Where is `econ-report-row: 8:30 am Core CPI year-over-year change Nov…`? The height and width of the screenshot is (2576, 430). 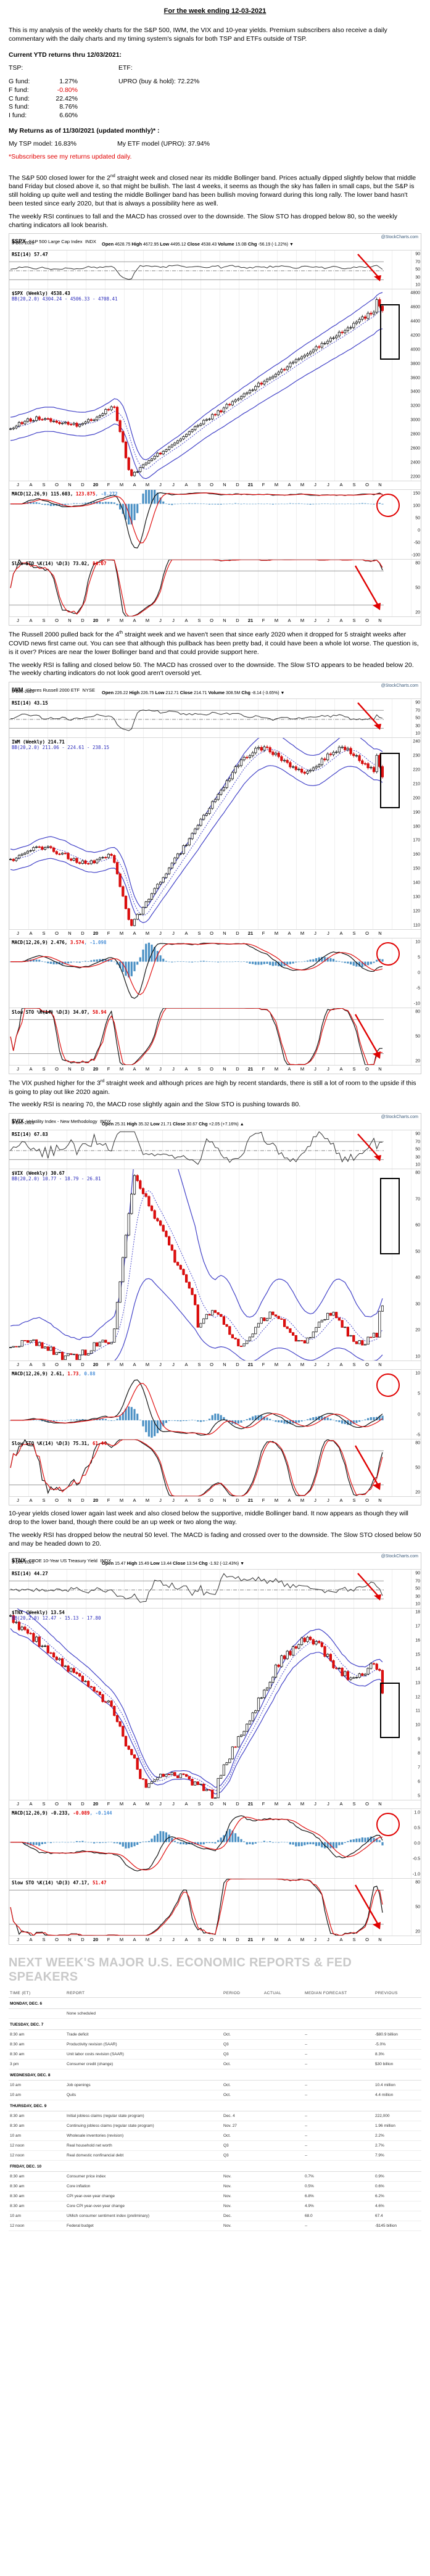
econ-report-row: 8:30 am Core CPI year-over-year change Nov… is located at coordinates (215, 2206).